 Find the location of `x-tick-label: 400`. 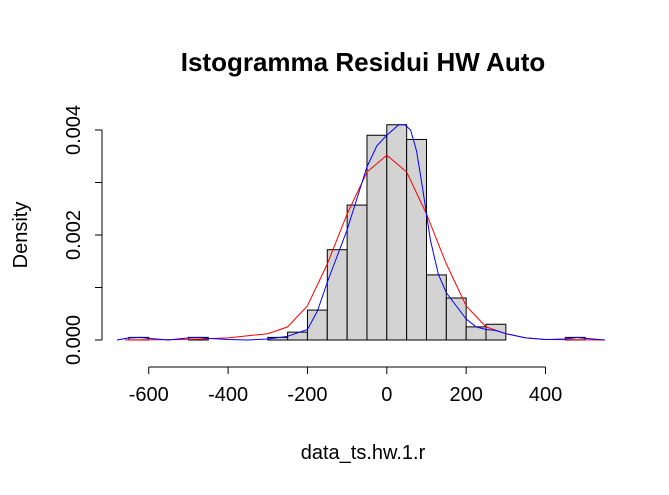

x-tick-label: 400 is located at coordinates (545, 395).